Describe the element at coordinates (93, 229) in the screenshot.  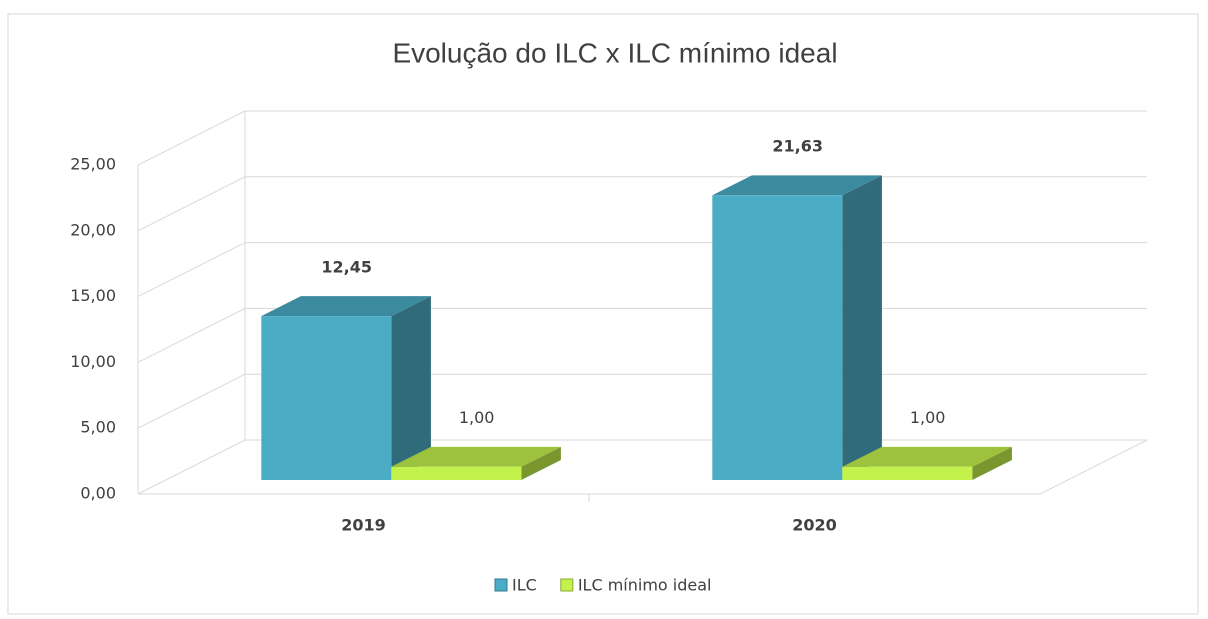
I see `y-tick-label: 20,00` at that location.